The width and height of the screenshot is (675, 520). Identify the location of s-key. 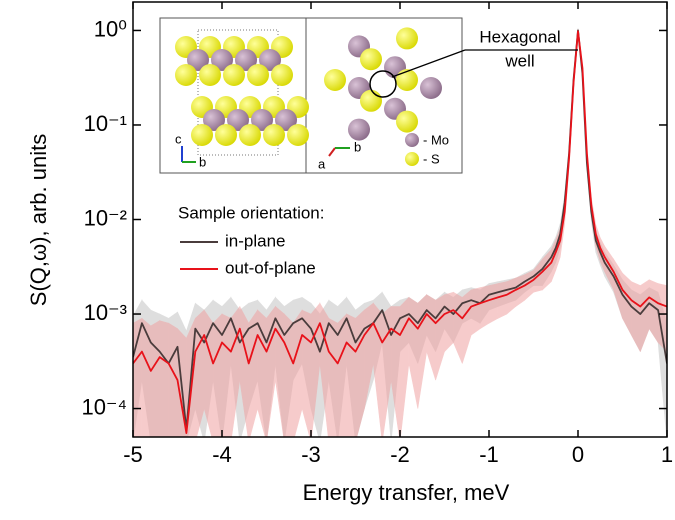
(412, 159).